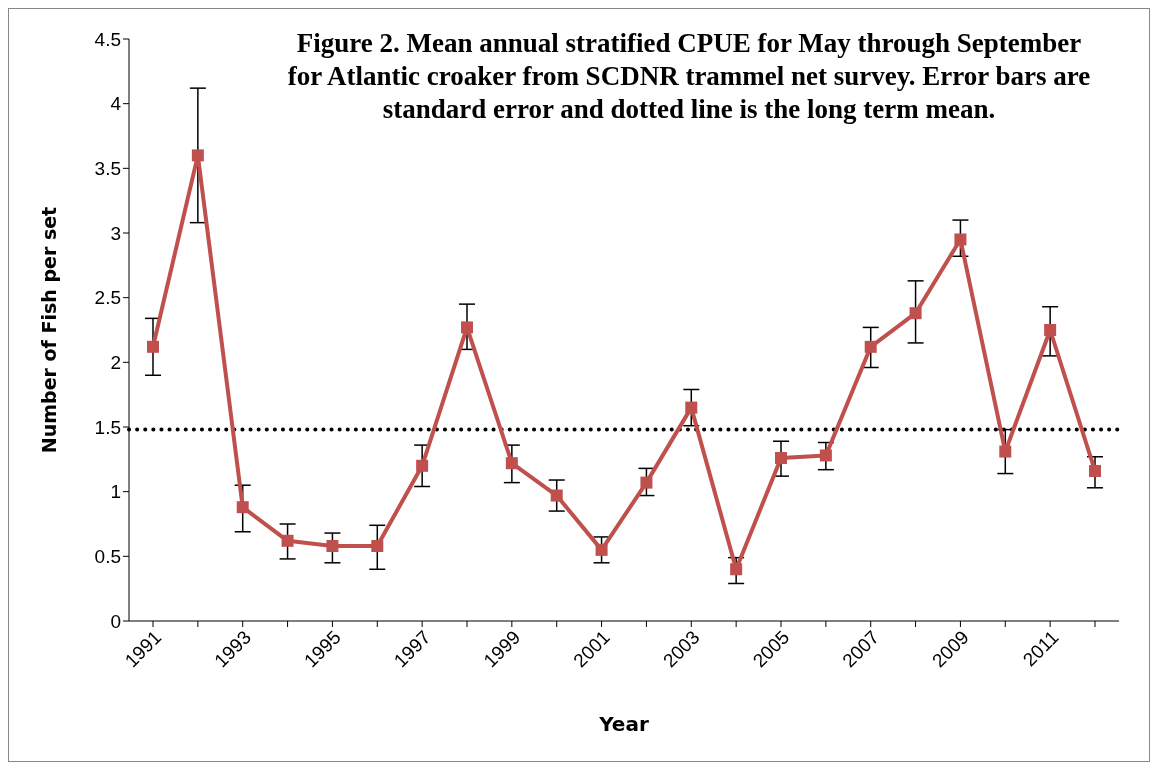  I want to click on y-tick-label: 3.5, so click(107, 169).